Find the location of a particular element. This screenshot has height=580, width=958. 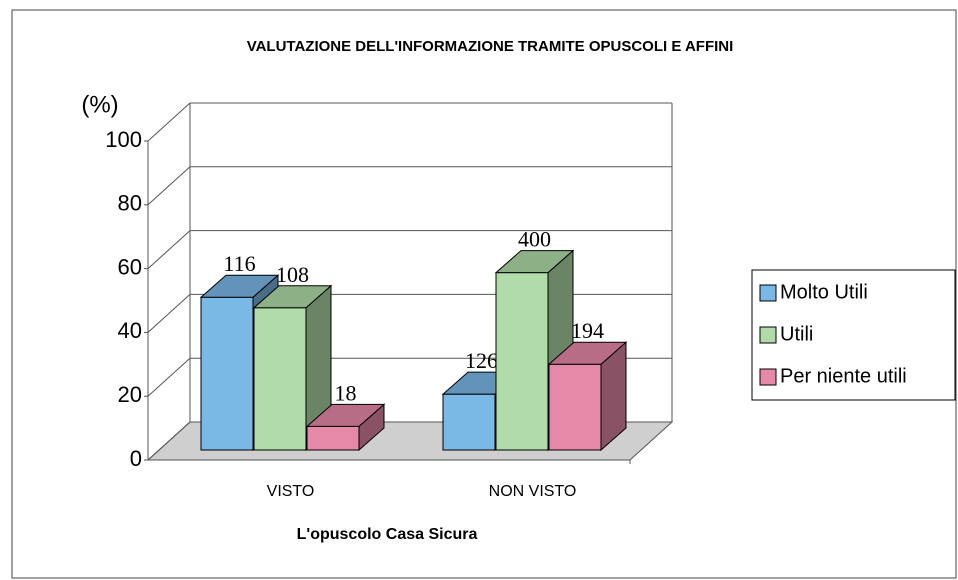

legend-label: Molto Utili is located at coordinates (824, 292).